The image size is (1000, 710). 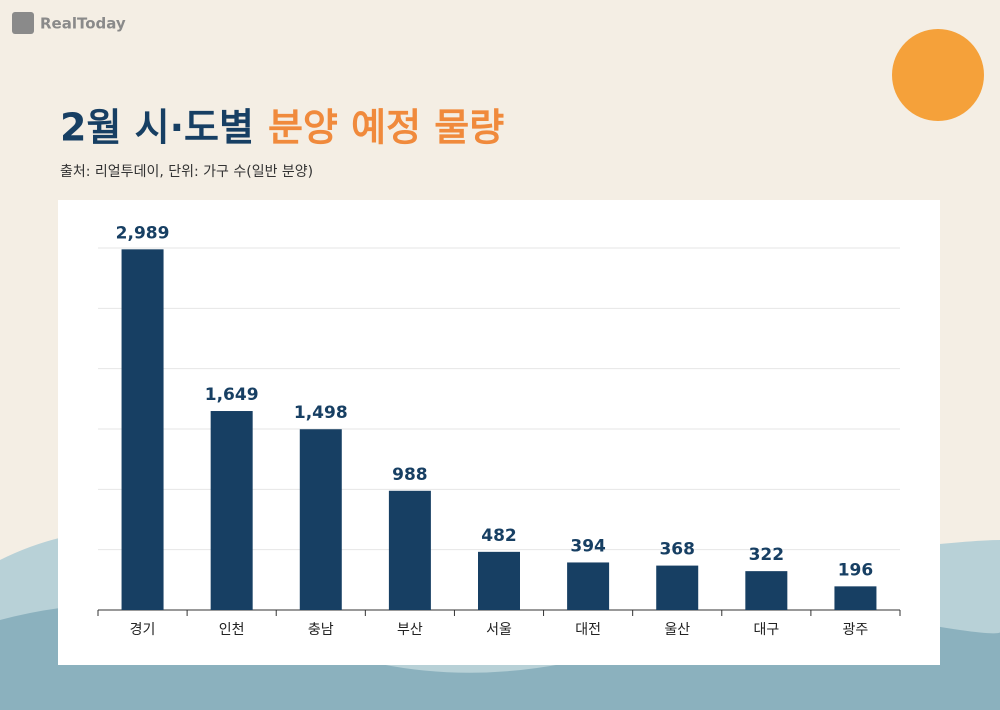 What do you see at coordinates (232, 630) in the screenshot?
I see `x-tick-label: 인천` at bounding box center [232, 630].